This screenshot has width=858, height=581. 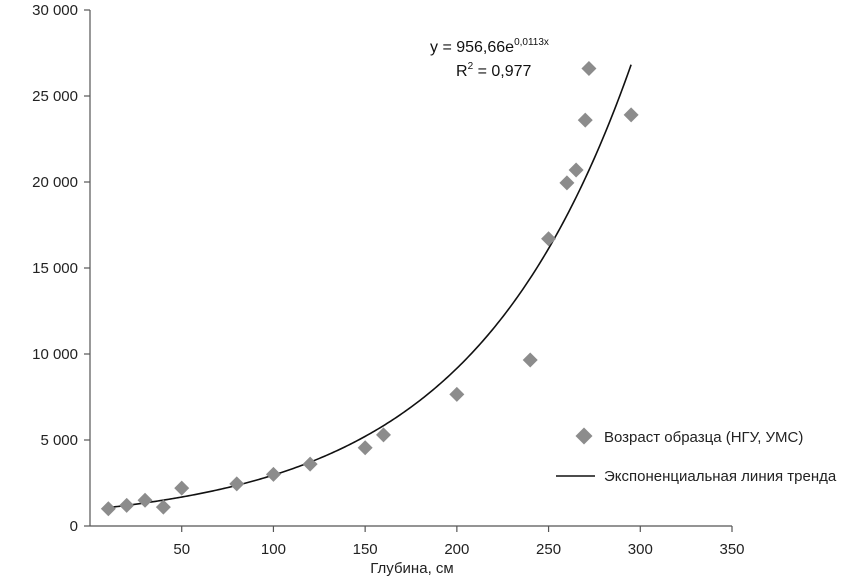 I want to click on y-tick-label: 0, so click(x=74, y=526).